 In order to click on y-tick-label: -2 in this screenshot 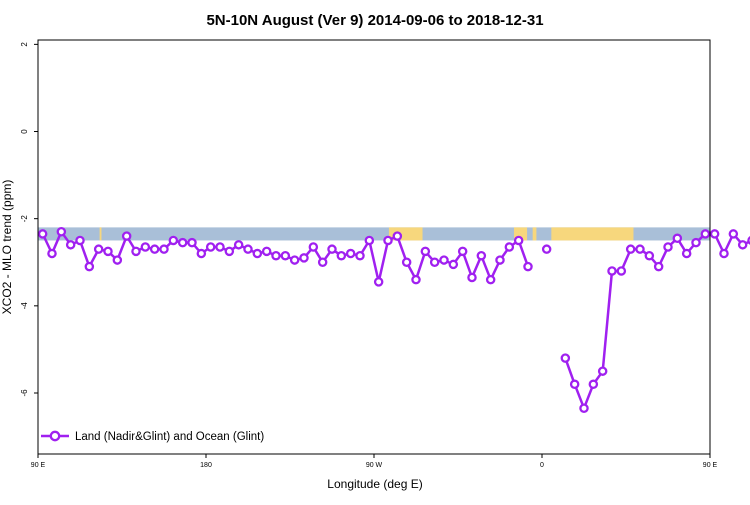, I will do `click(24, 219)`.